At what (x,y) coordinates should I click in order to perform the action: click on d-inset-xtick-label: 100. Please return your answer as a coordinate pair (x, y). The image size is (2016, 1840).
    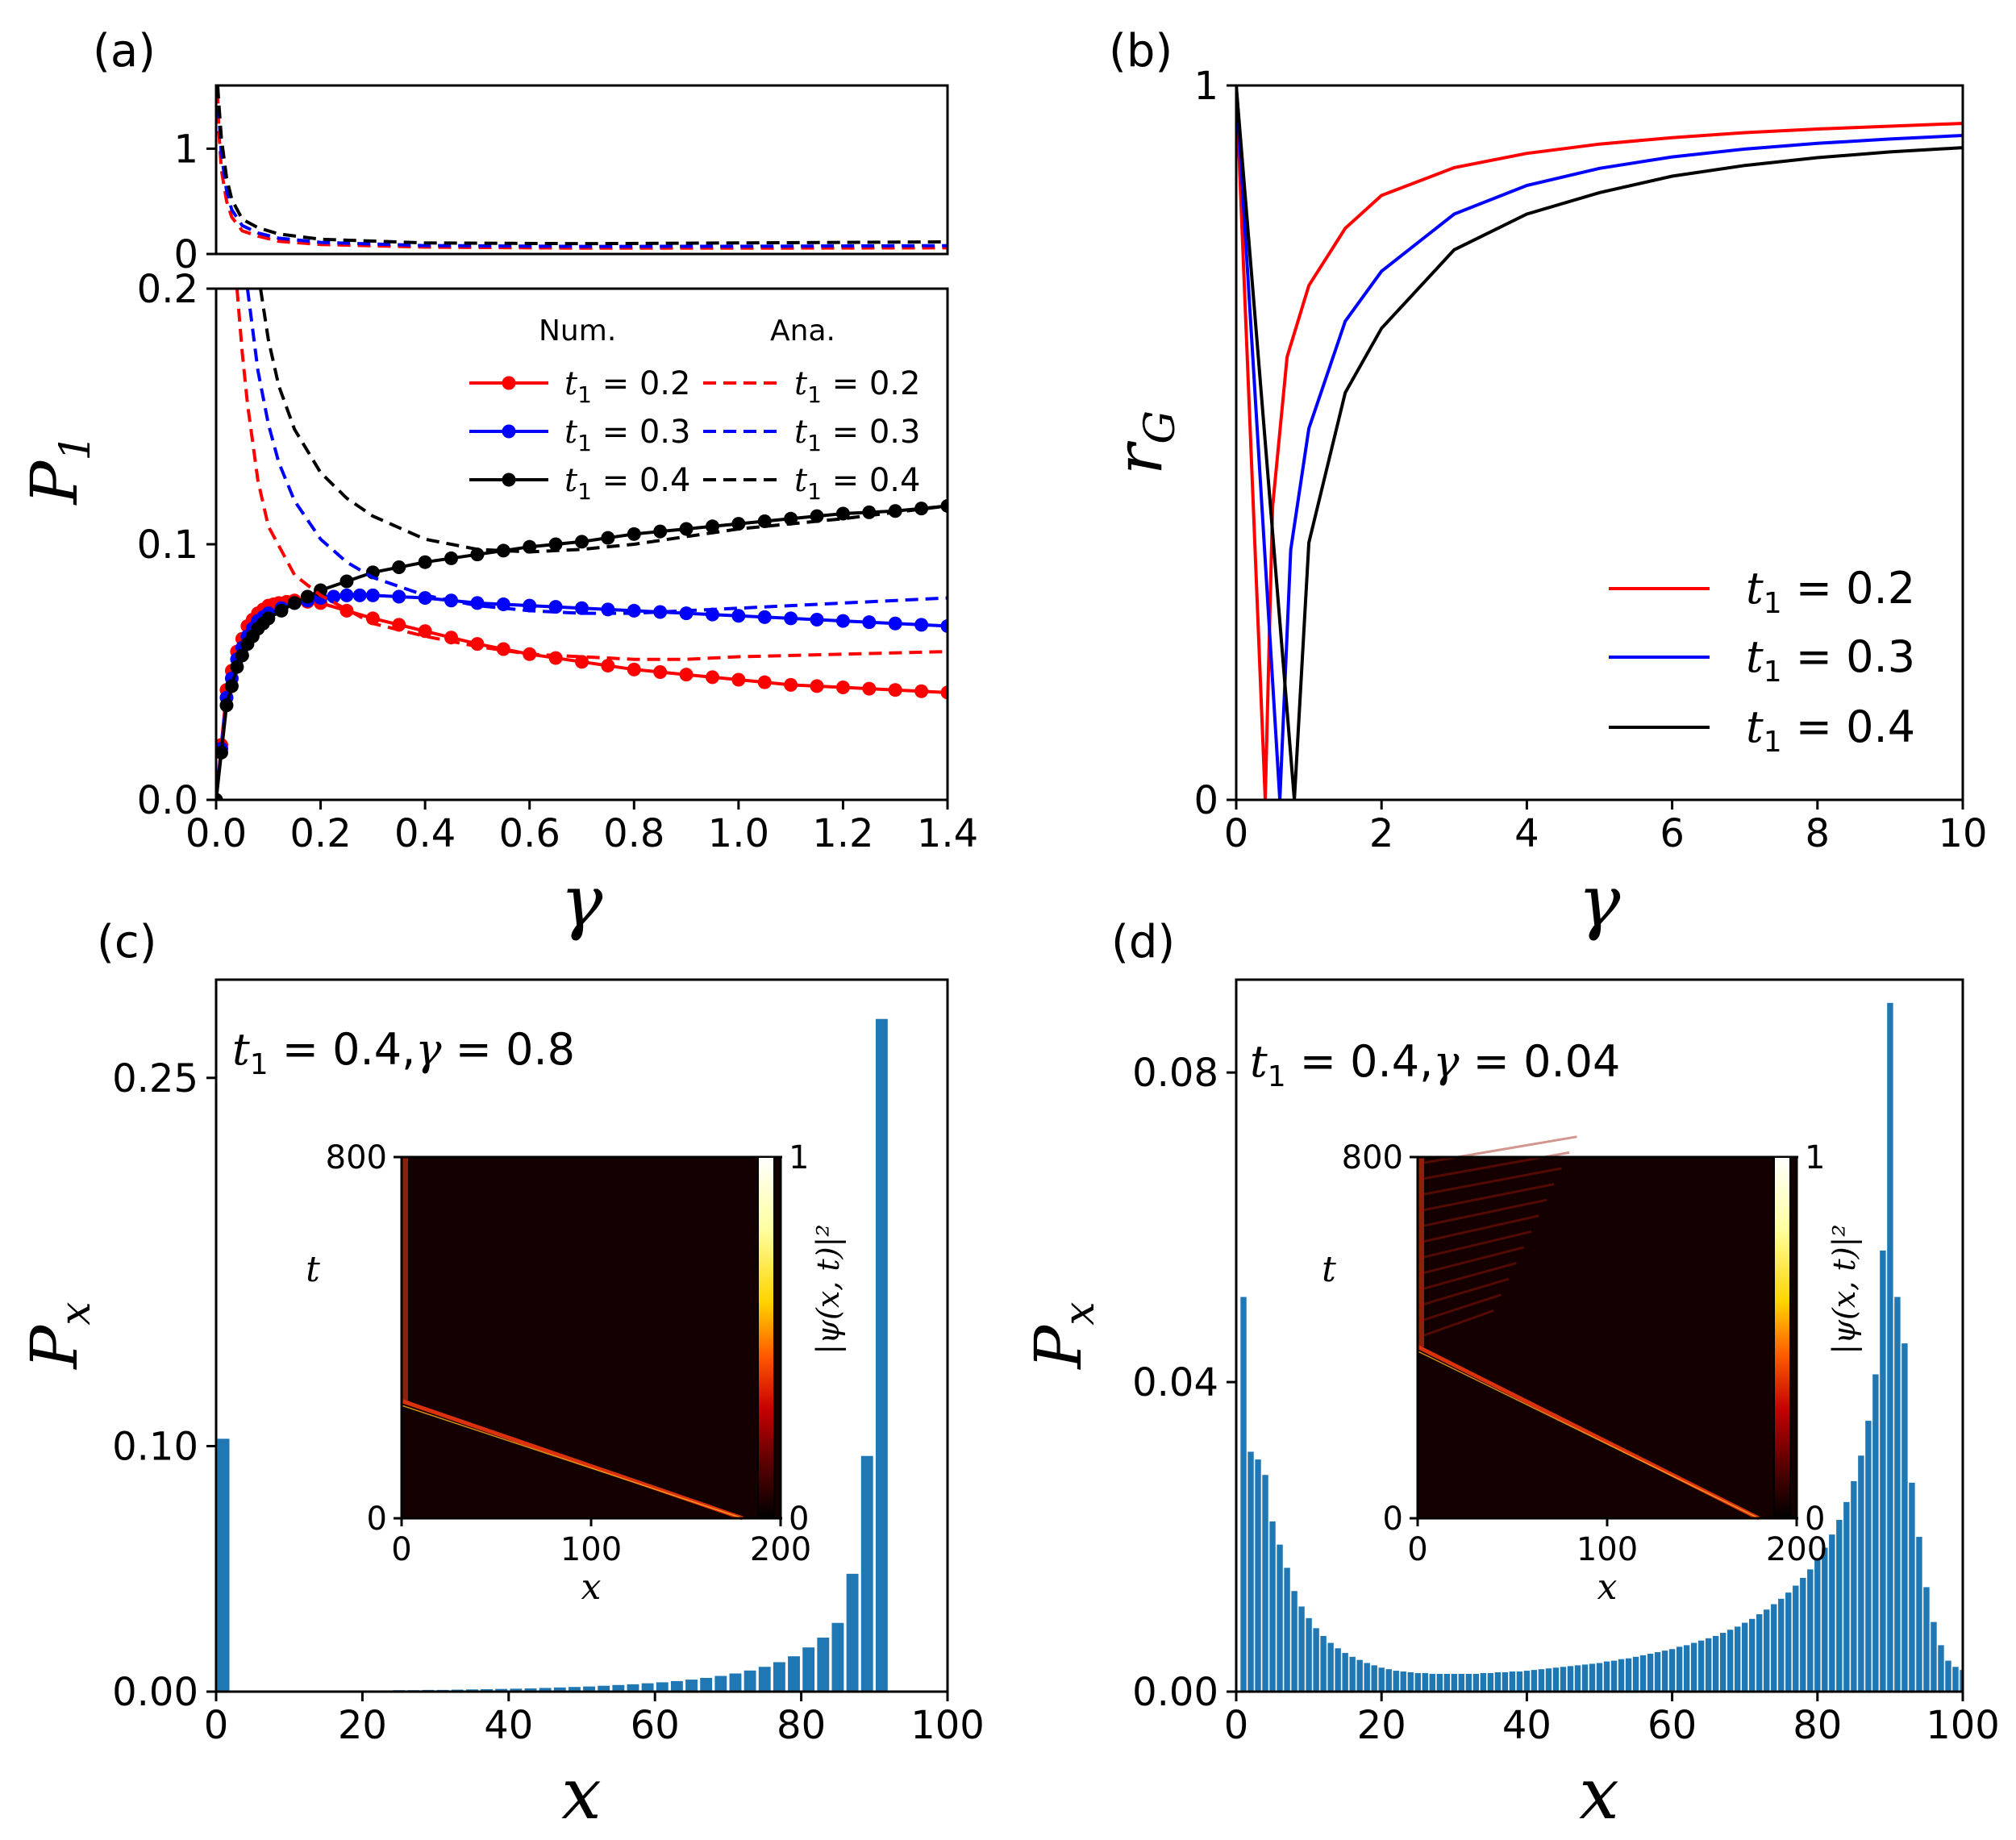
    Looking at the image, I should click on (1608, 1549).